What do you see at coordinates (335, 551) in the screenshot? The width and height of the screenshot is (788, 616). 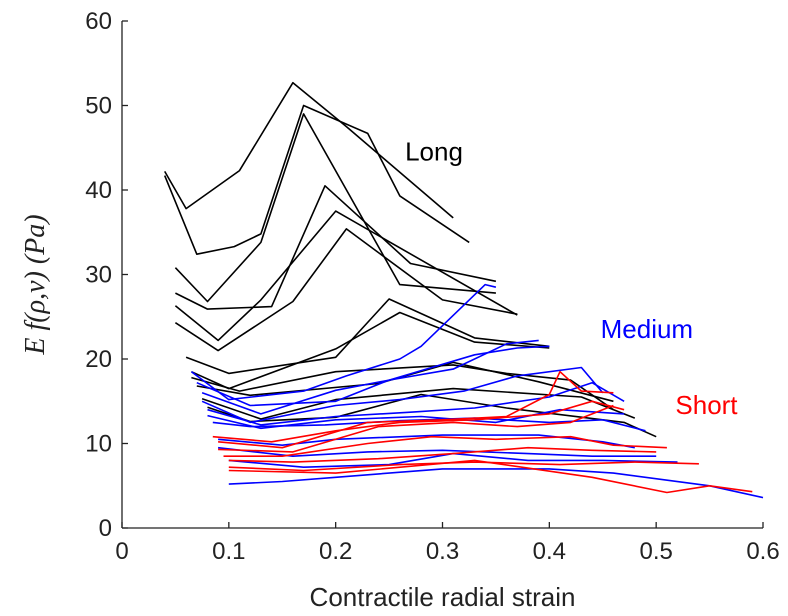 I see `x-tick-label: 0.2` at bounding box center [335, 551].